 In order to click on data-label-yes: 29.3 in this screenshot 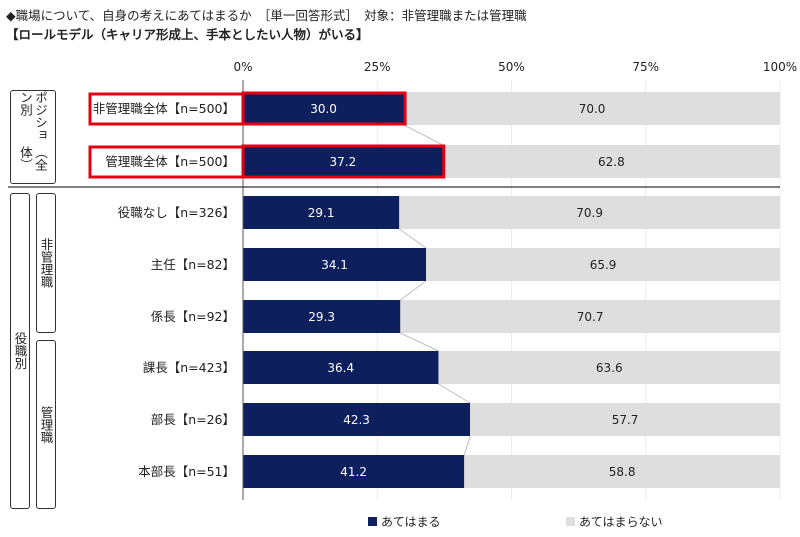, I will do `click(321, 317)`.